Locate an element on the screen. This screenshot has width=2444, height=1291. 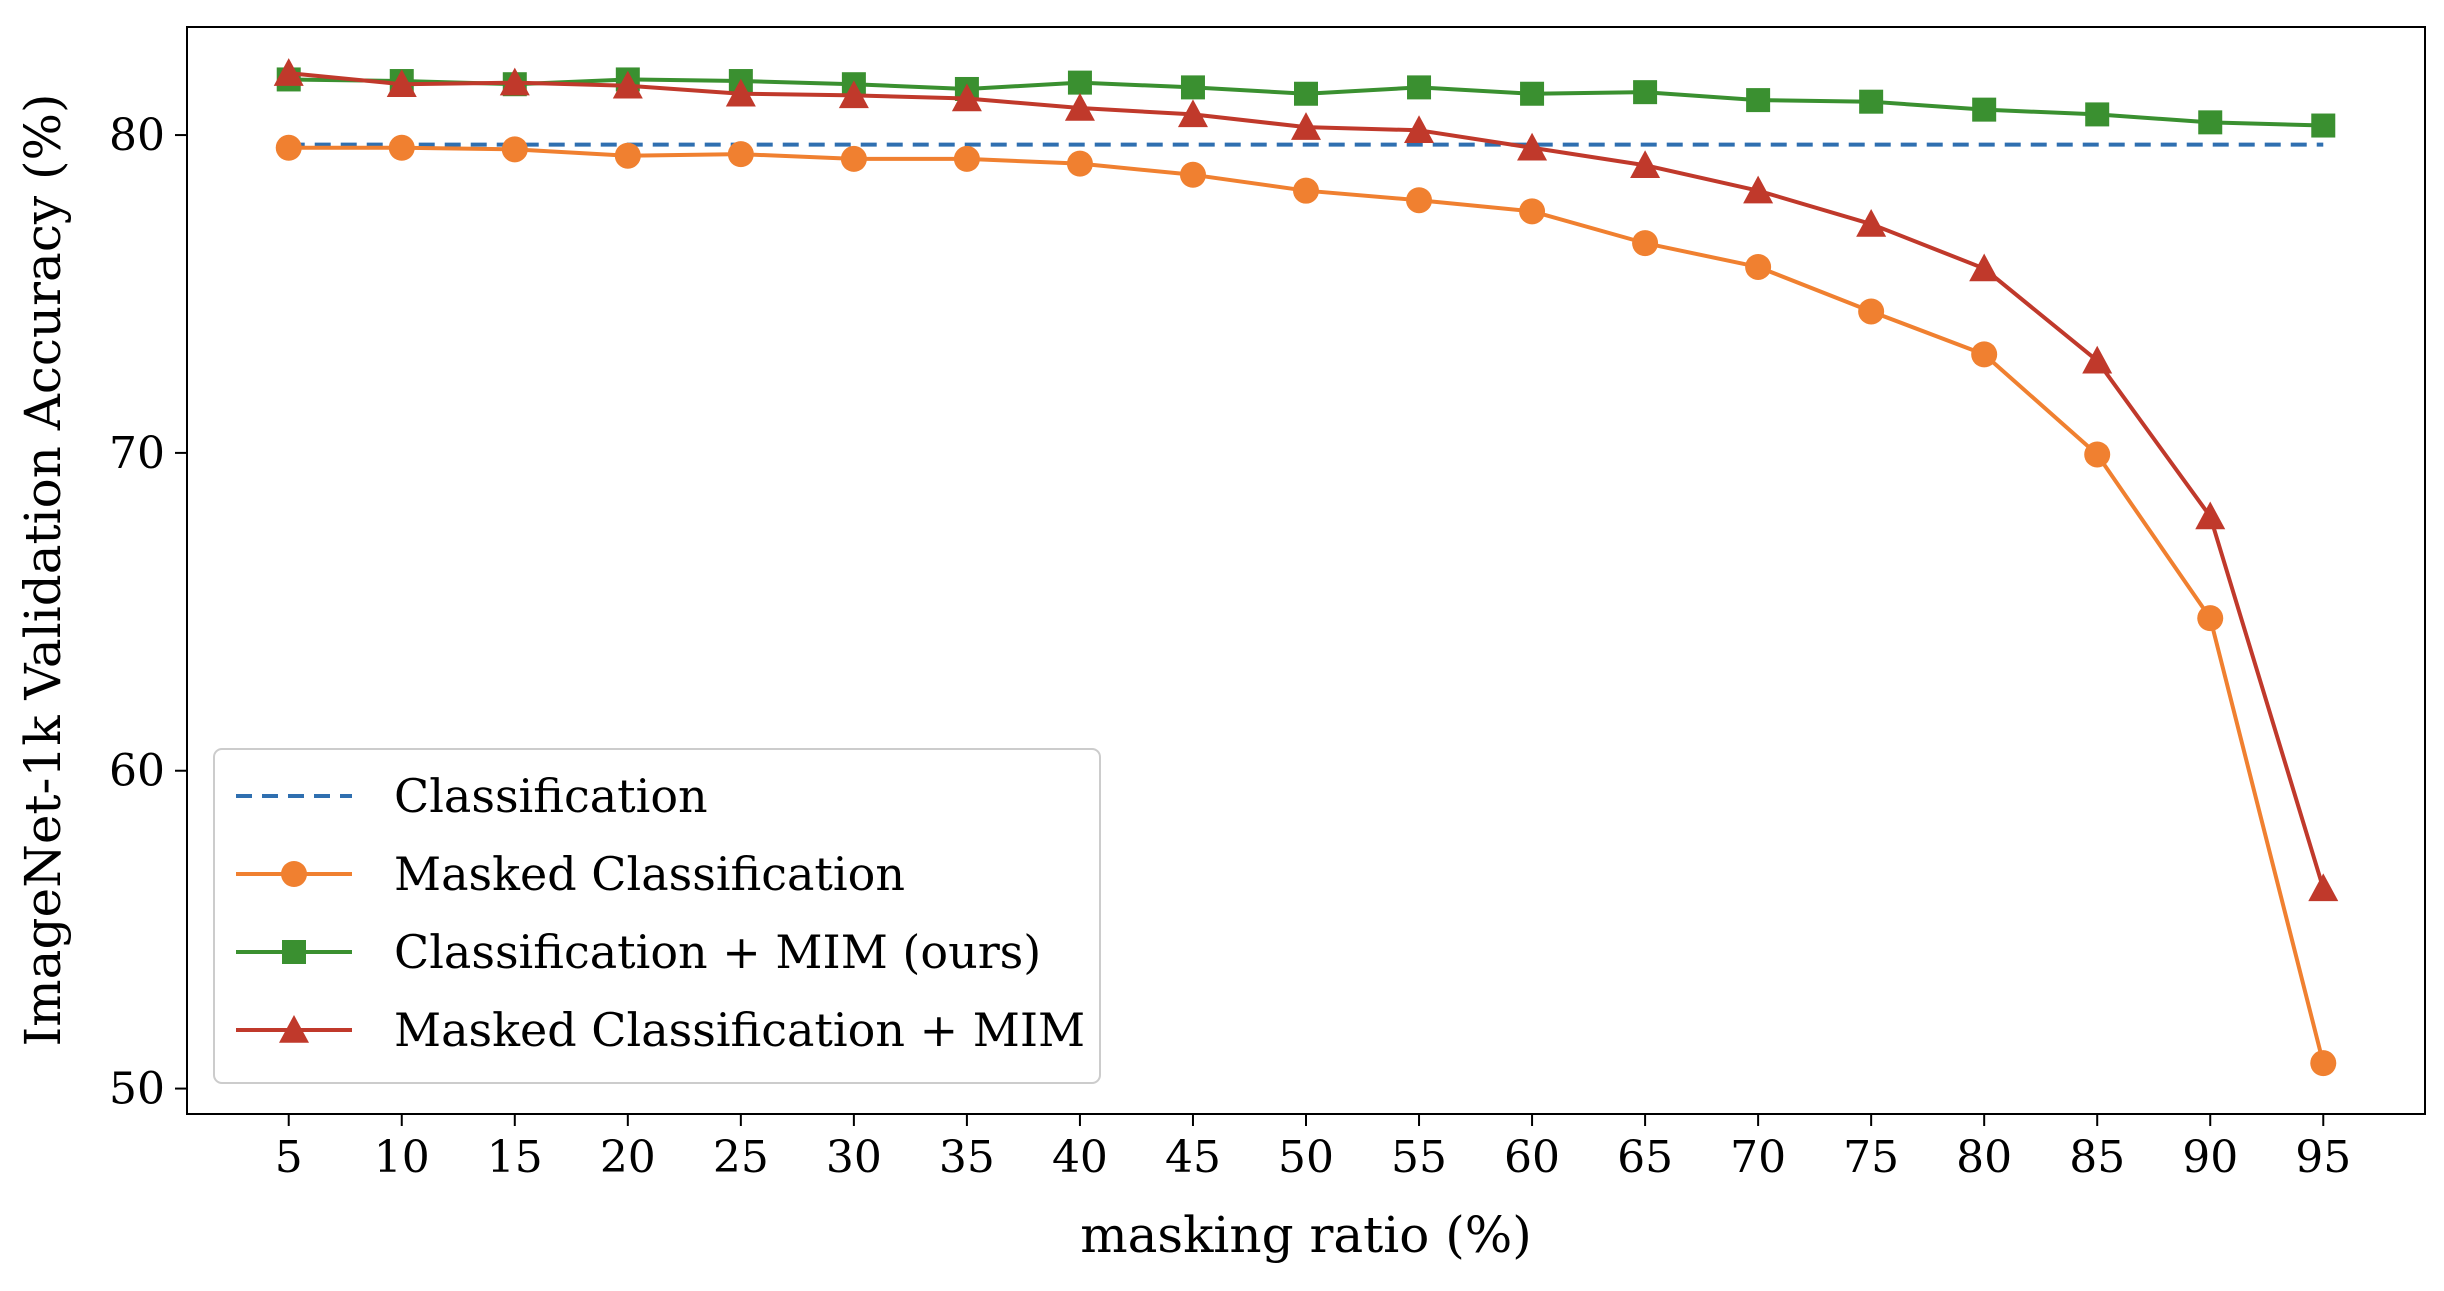
x-tick-label-3: 20 is located at coordinates (628, 1157).